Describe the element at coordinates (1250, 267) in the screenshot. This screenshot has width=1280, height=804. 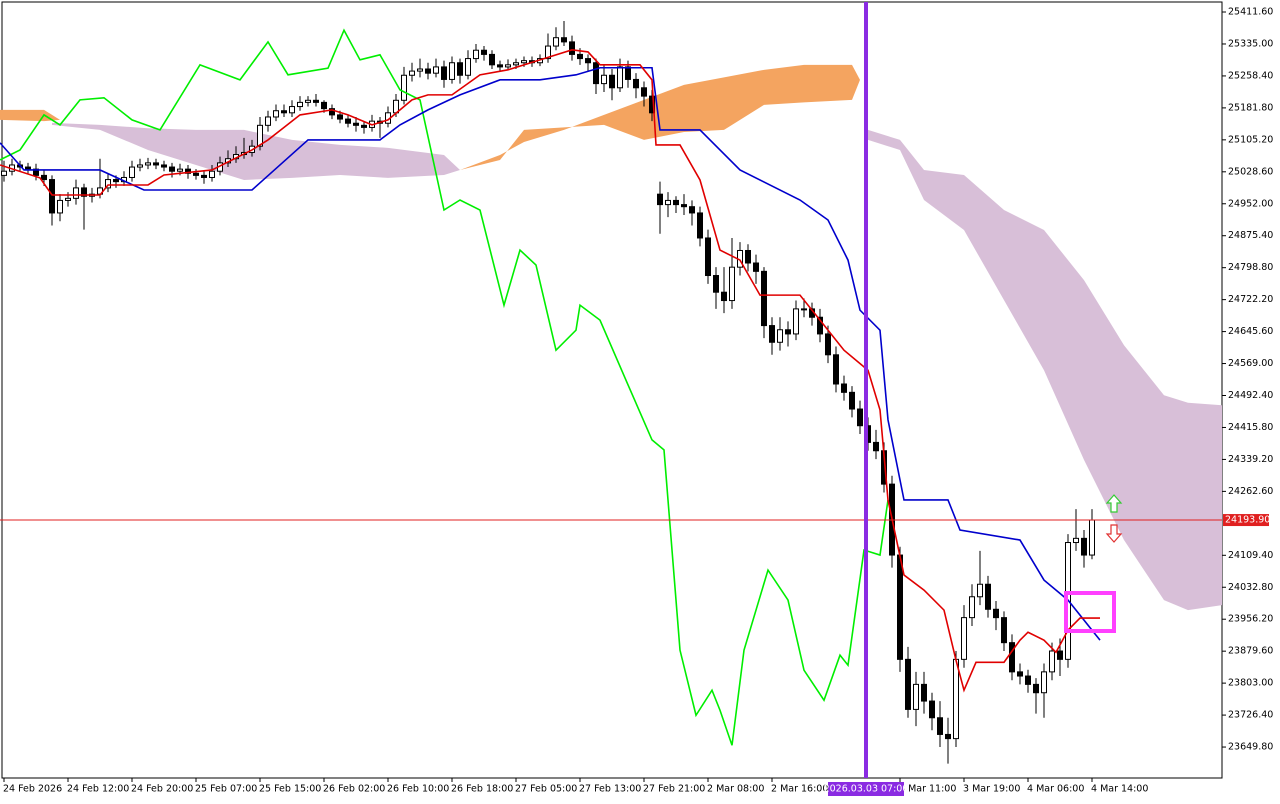
I see `y-tick-label: 24798.80` at that location.